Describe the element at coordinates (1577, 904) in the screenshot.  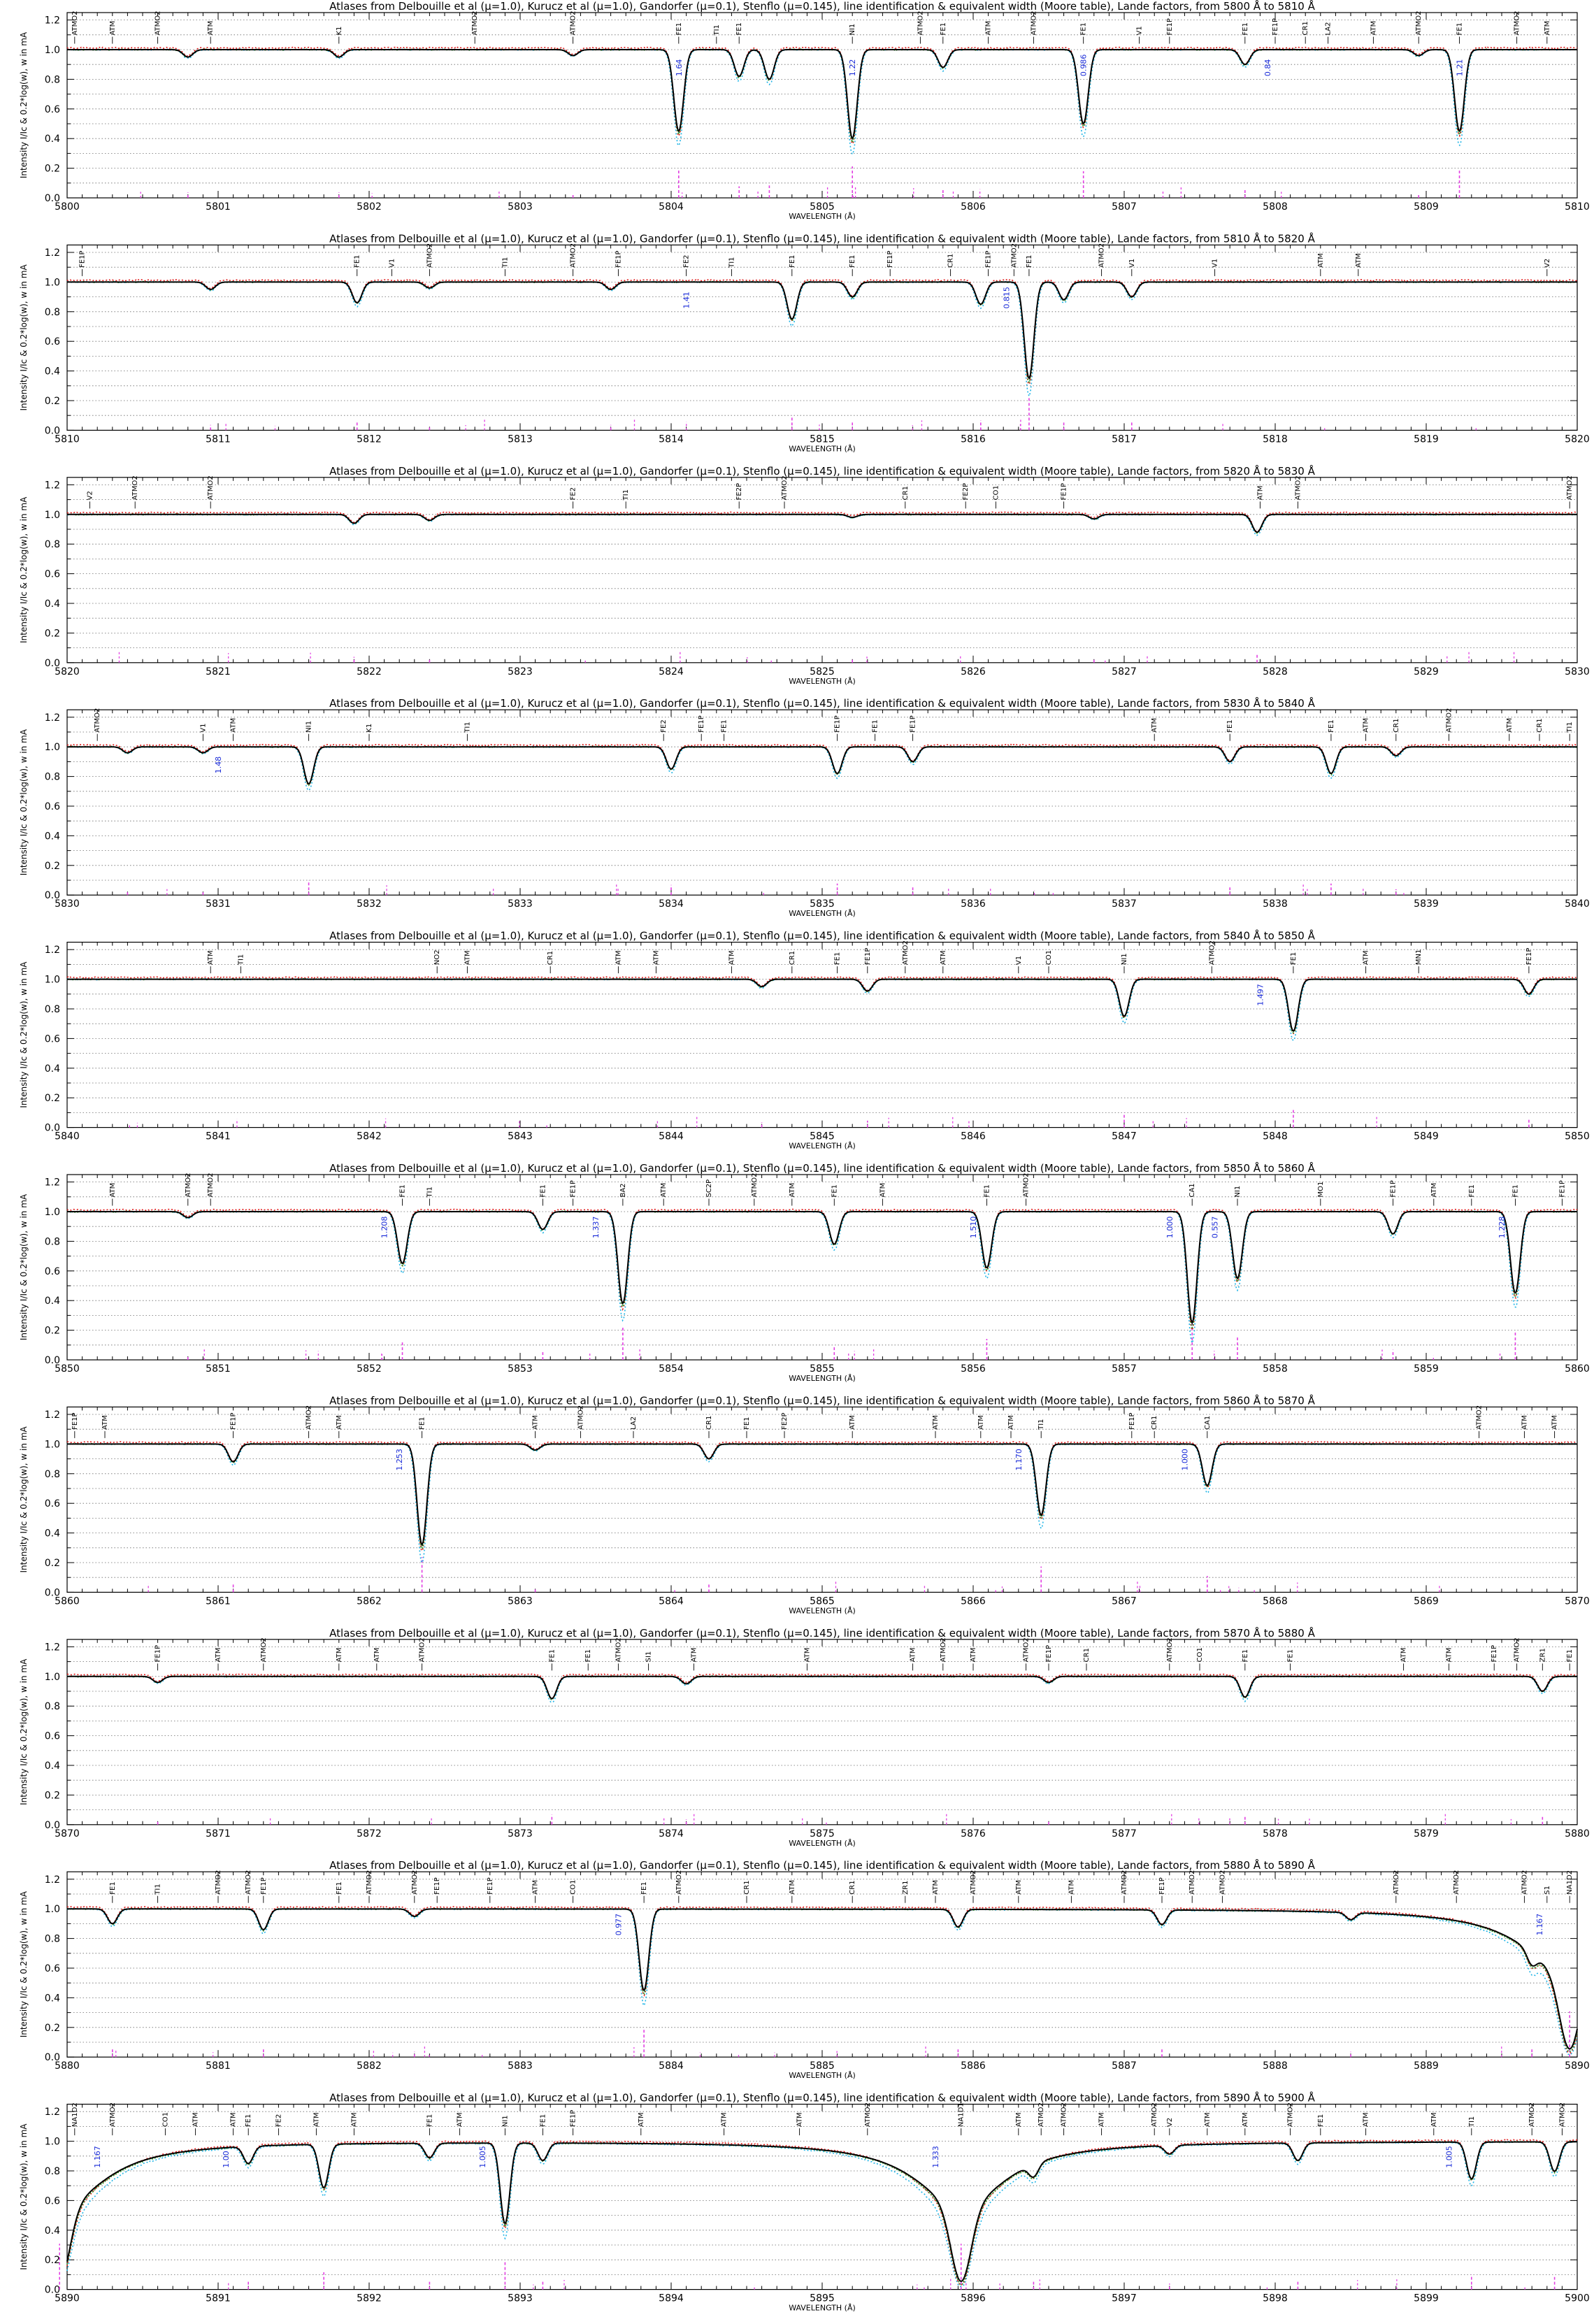
I see `x-tick-label: 5840` at that location.